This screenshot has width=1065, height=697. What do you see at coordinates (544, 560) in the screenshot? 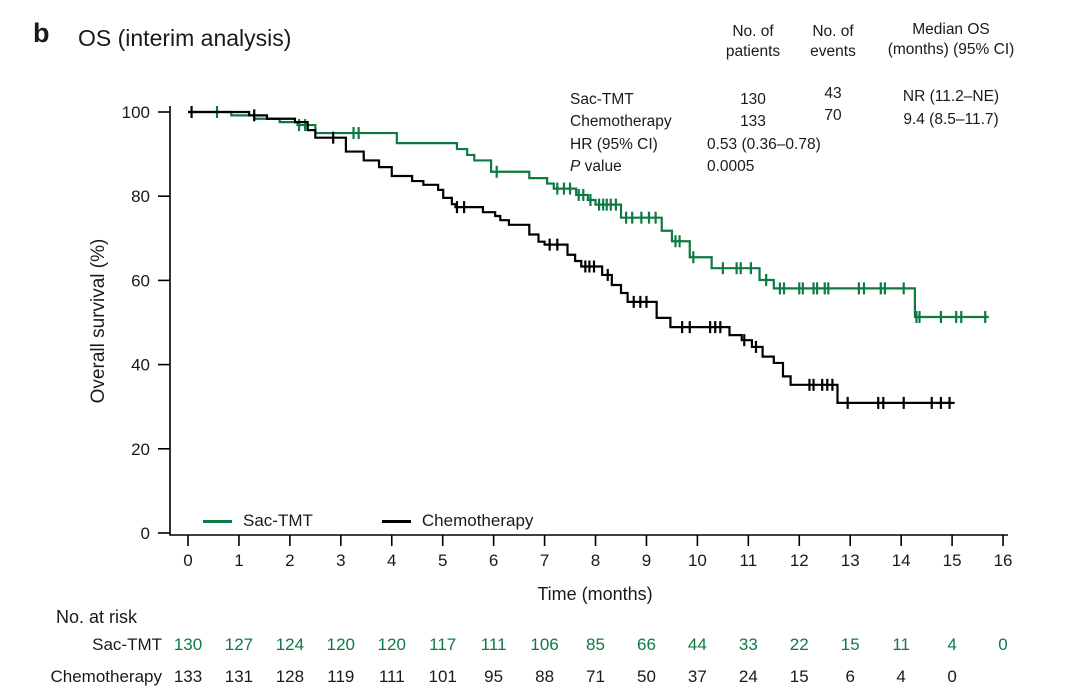
I see `svg-text: 7` at bounding box center [544, 560].